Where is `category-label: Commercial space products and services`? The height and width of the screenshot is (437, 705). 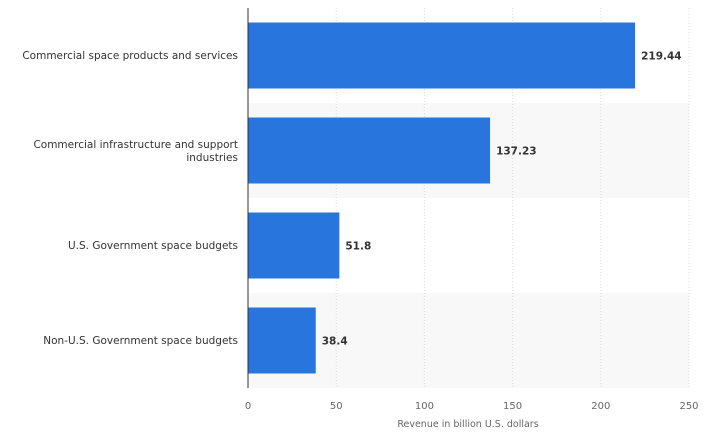 category-label: Commercial space products and services is located at coordinates (130, 56).